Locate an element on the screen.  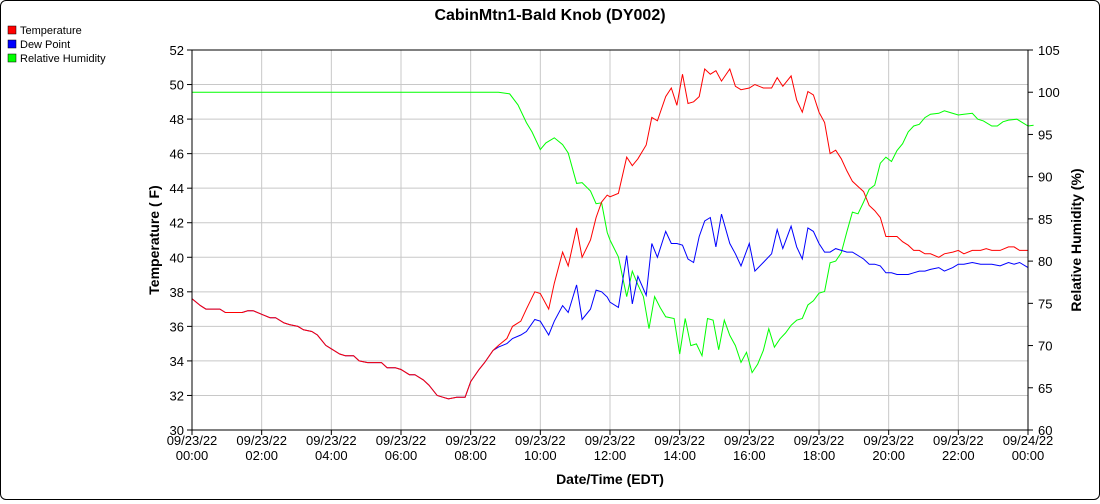
y-left-tick-label: 44 is located at coordinates (177, 188).